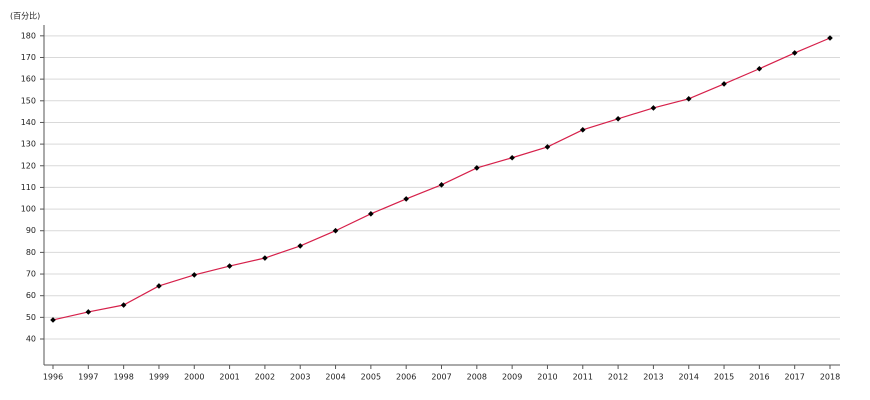 This screenshot has width=870, height=400. I want to click on x-tick-label: 1998, so click(123, 377).